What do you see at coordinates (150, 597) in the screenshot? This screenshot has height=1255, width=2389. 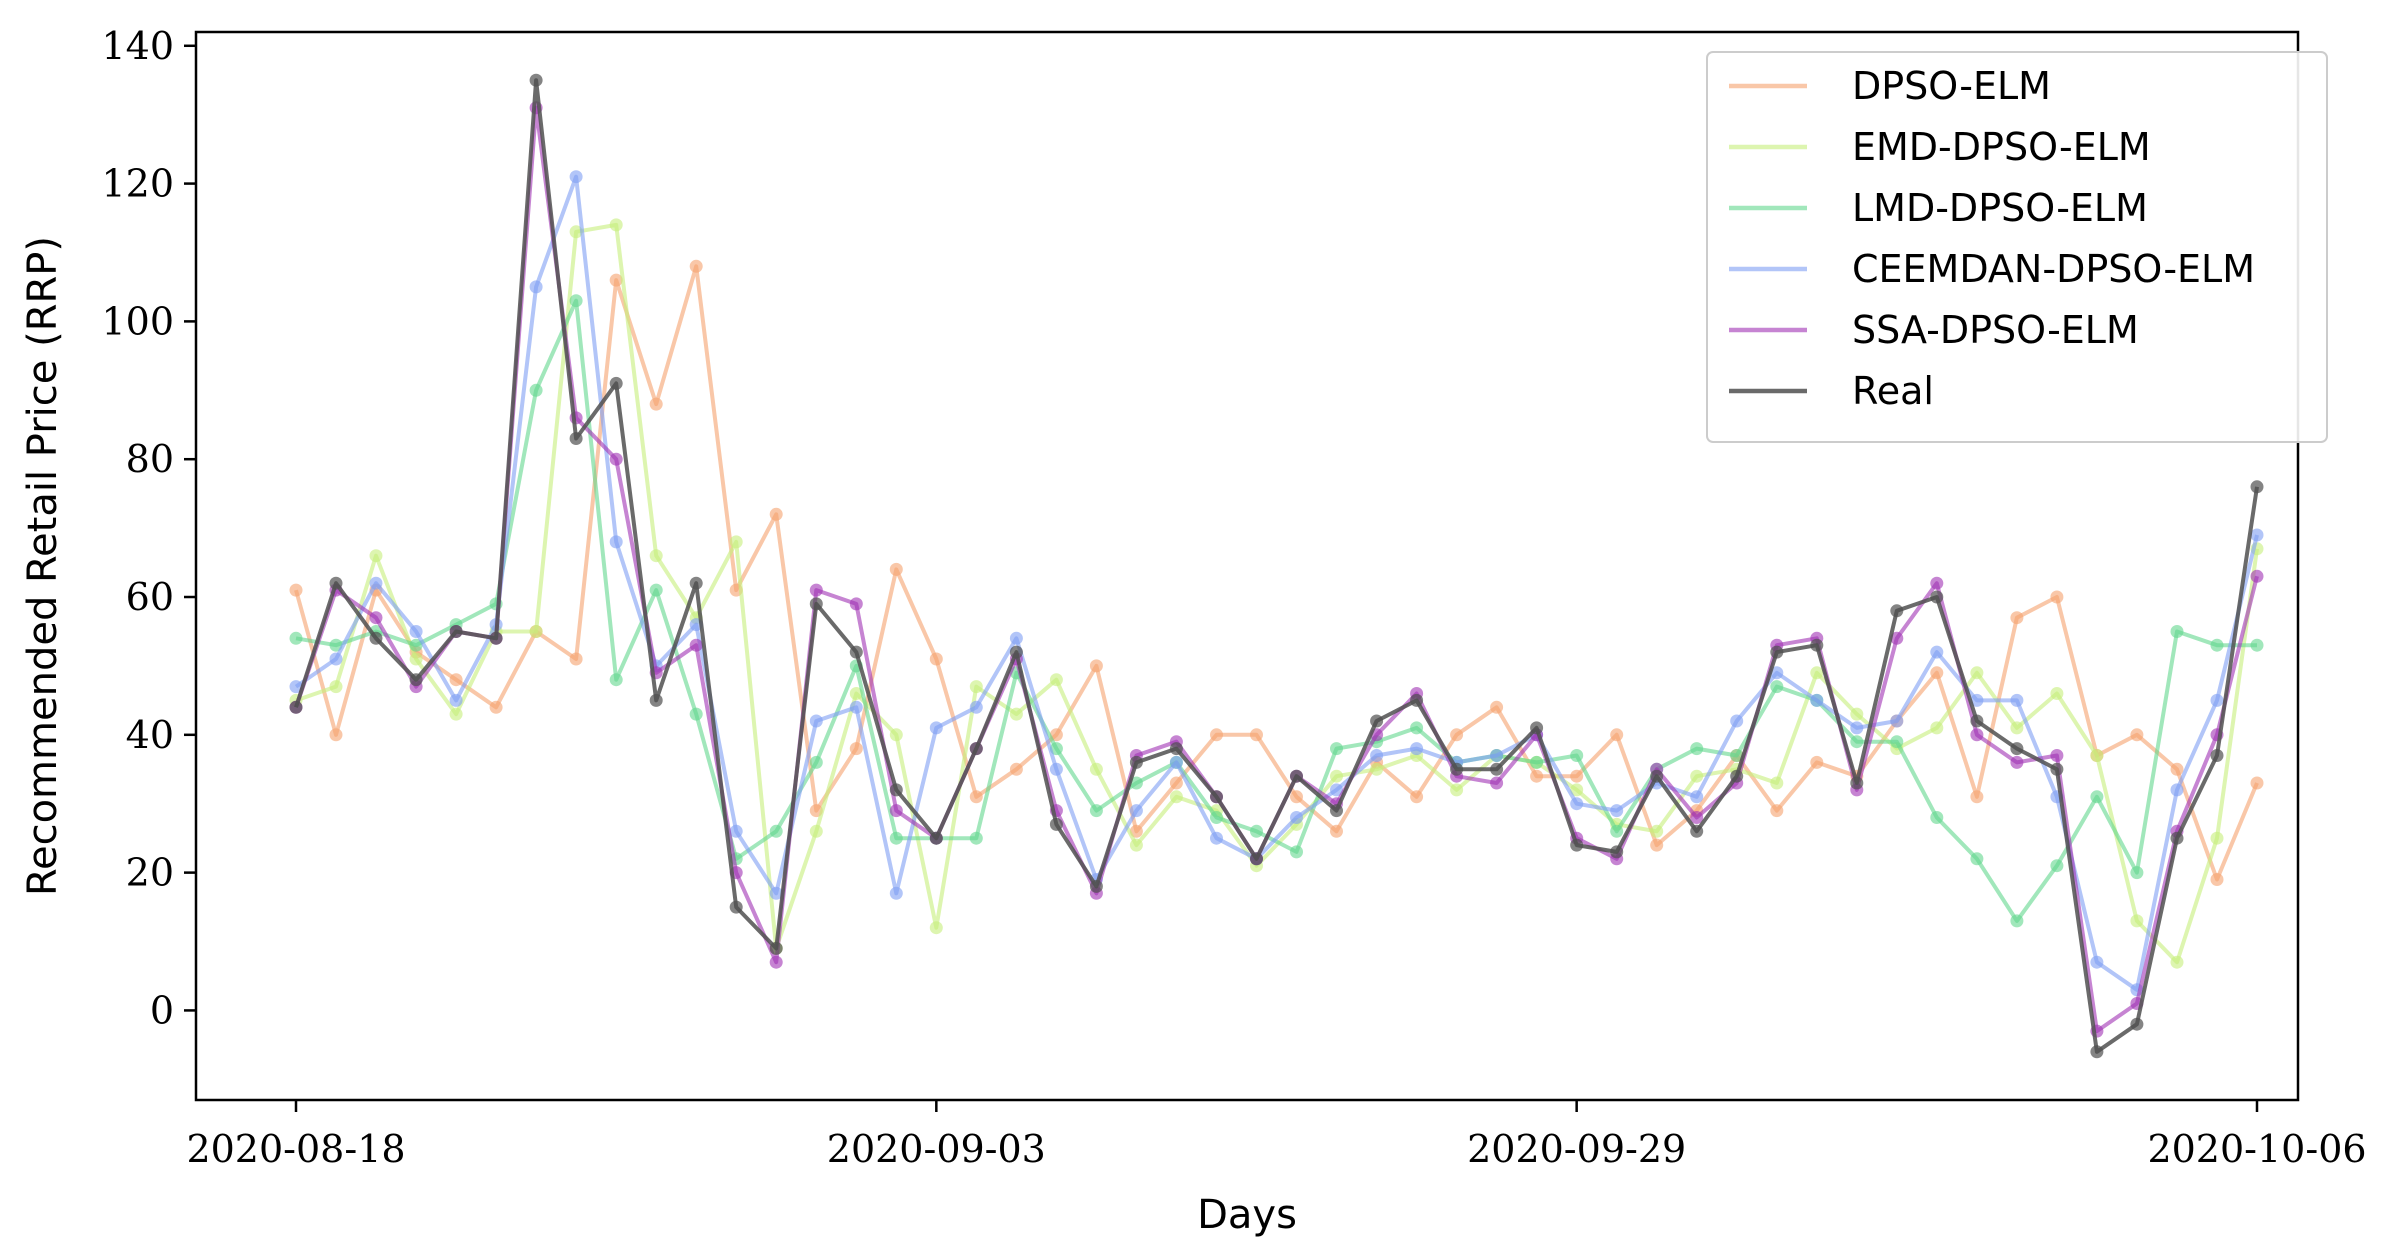 I see `y-tick-label-3: 60` at bounding box center [150, 597].